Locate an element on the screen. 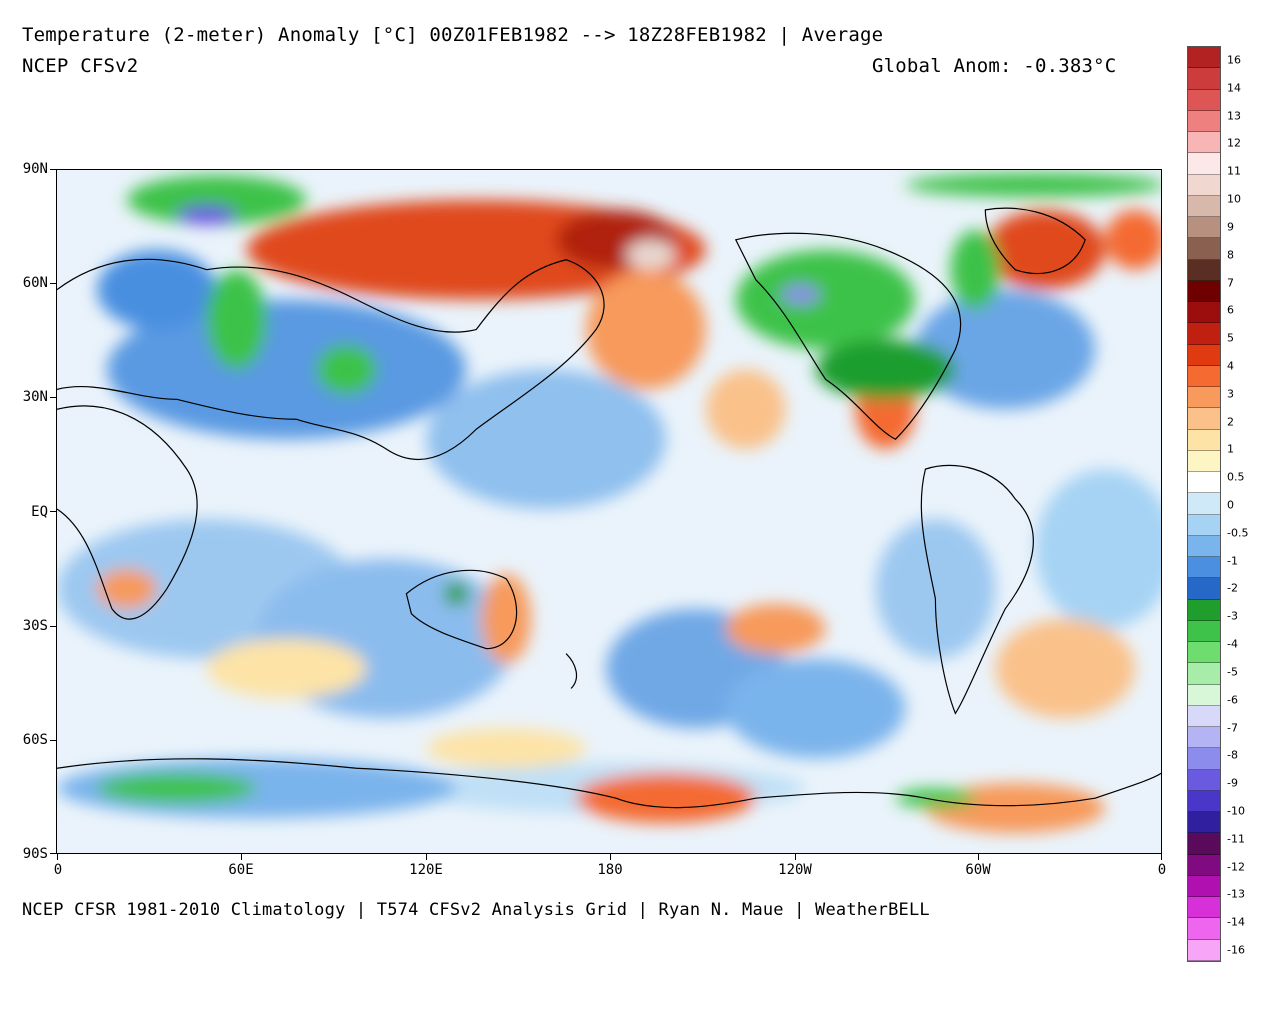 The width and height of the screenshot is (1280, 1024). colorbar-label: 14 is located at coordinates (1234, 88).